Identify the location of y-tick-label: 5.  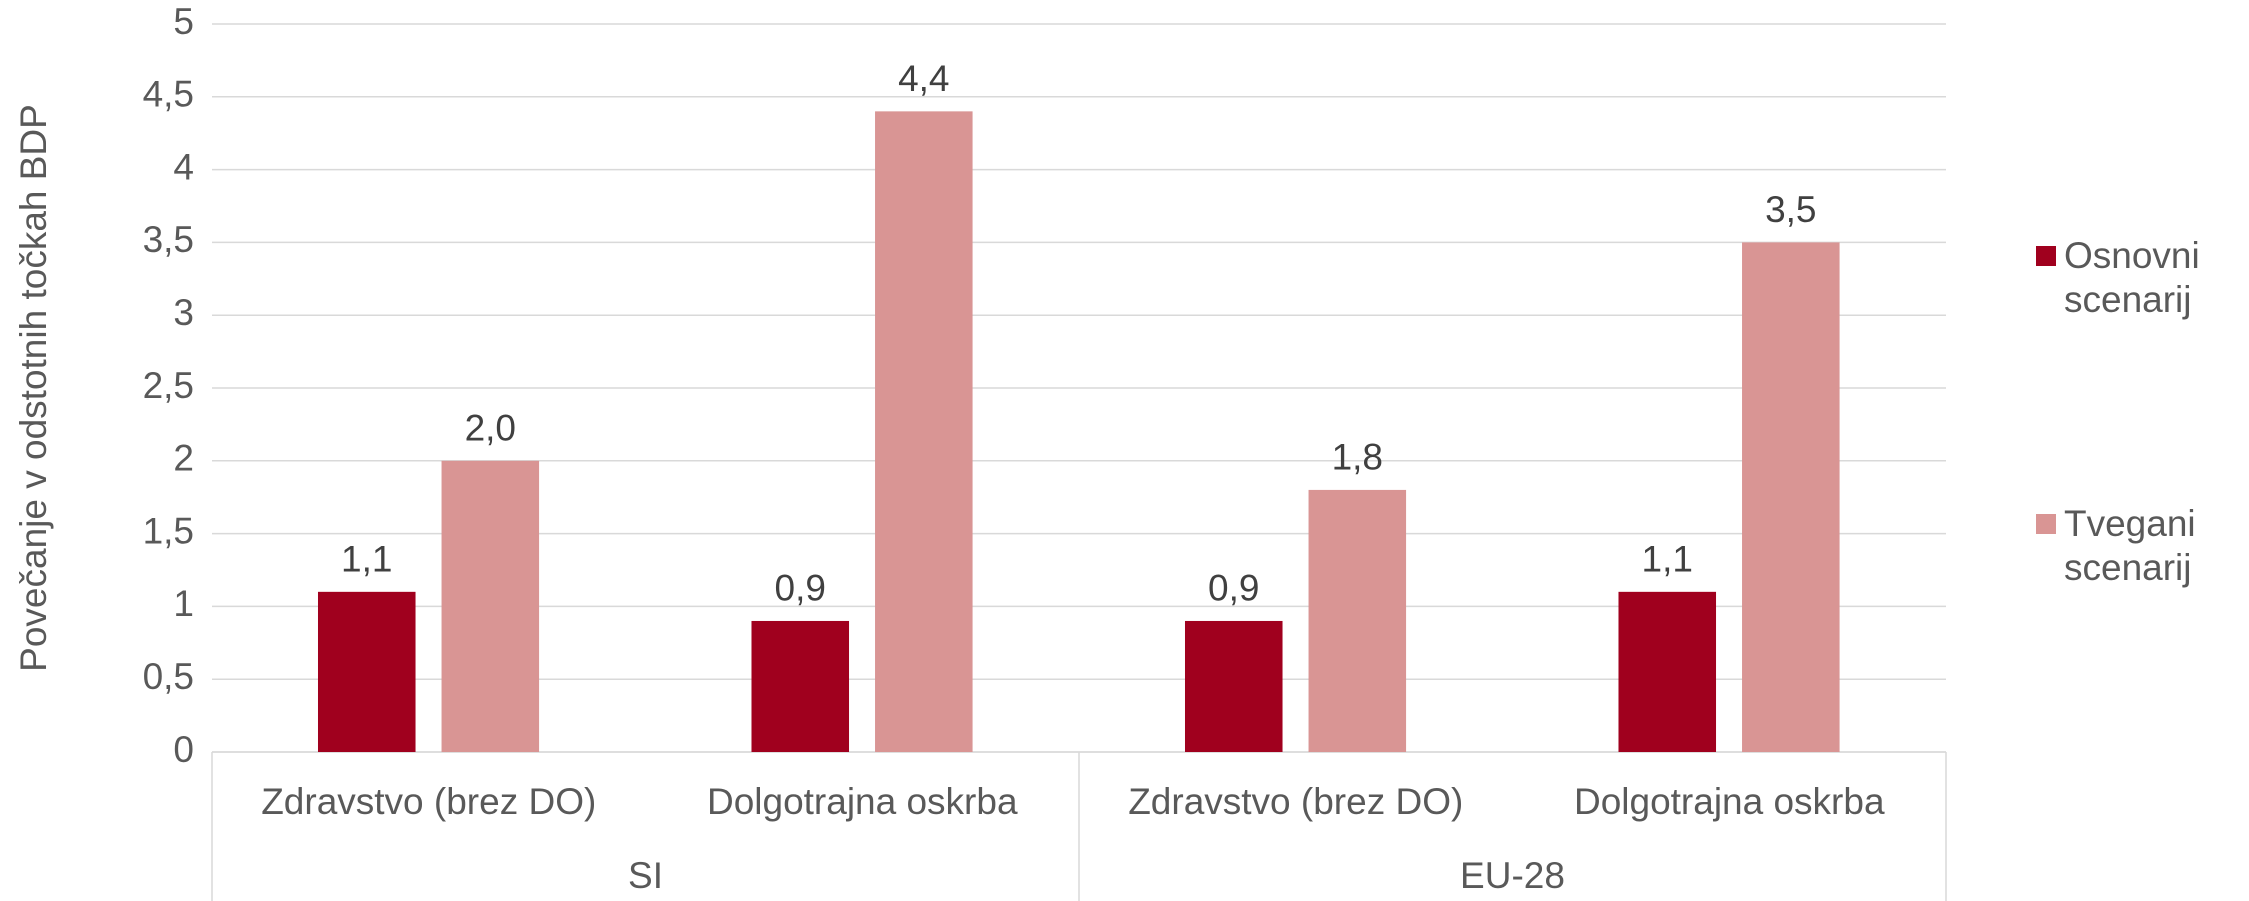
(183, 21).